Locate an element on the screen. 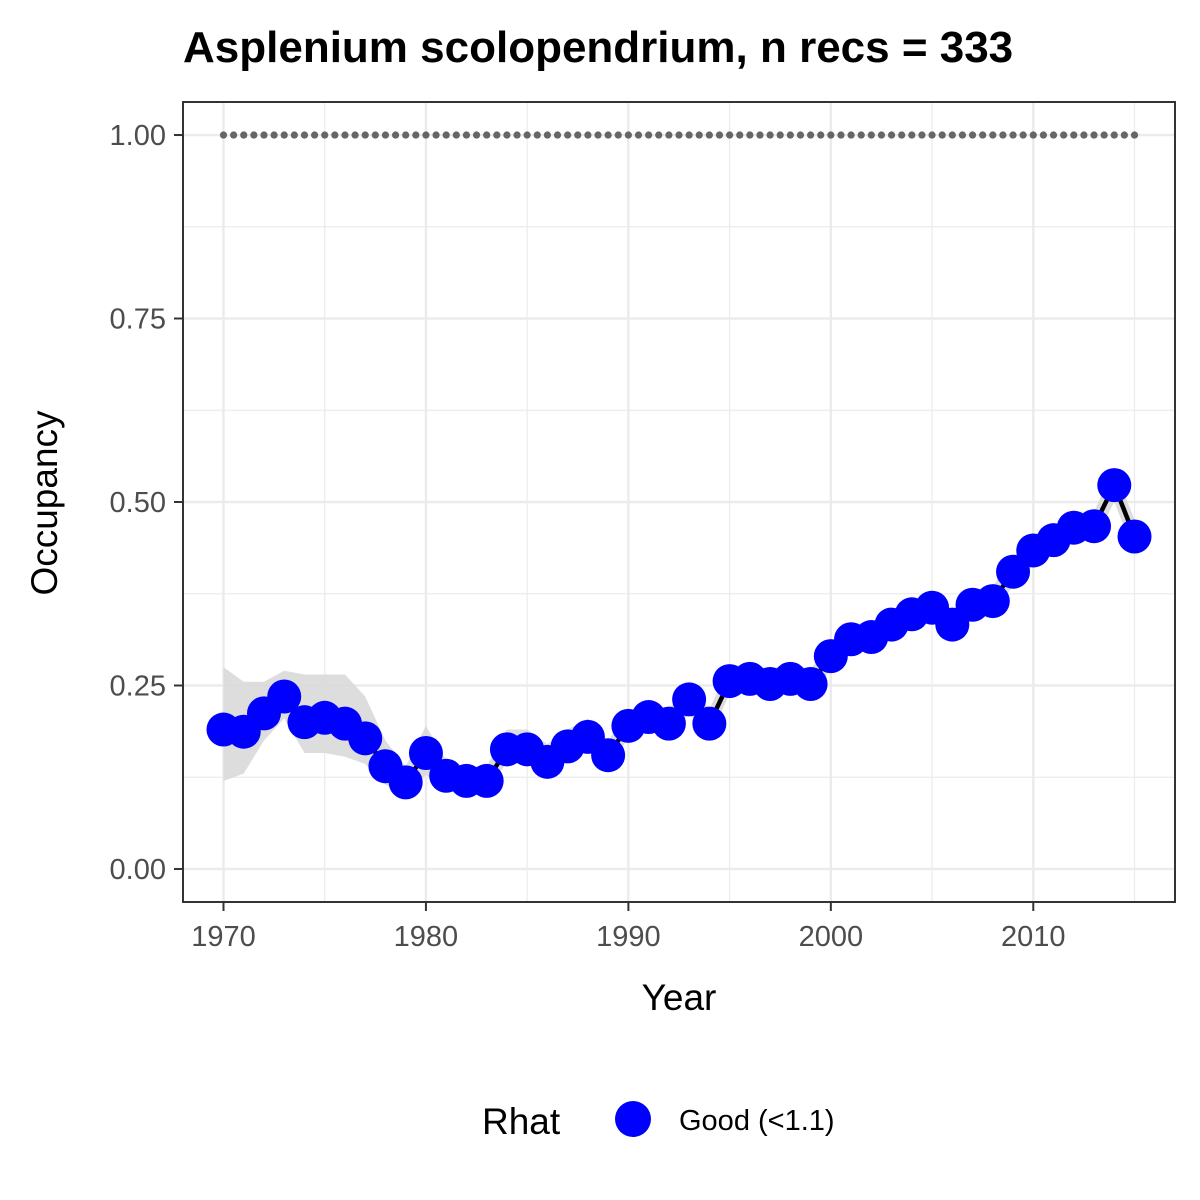 The height and width of the screenshot is (1200, 1200). y-tick-label: 0.50 is located at coordinates (138, 503).